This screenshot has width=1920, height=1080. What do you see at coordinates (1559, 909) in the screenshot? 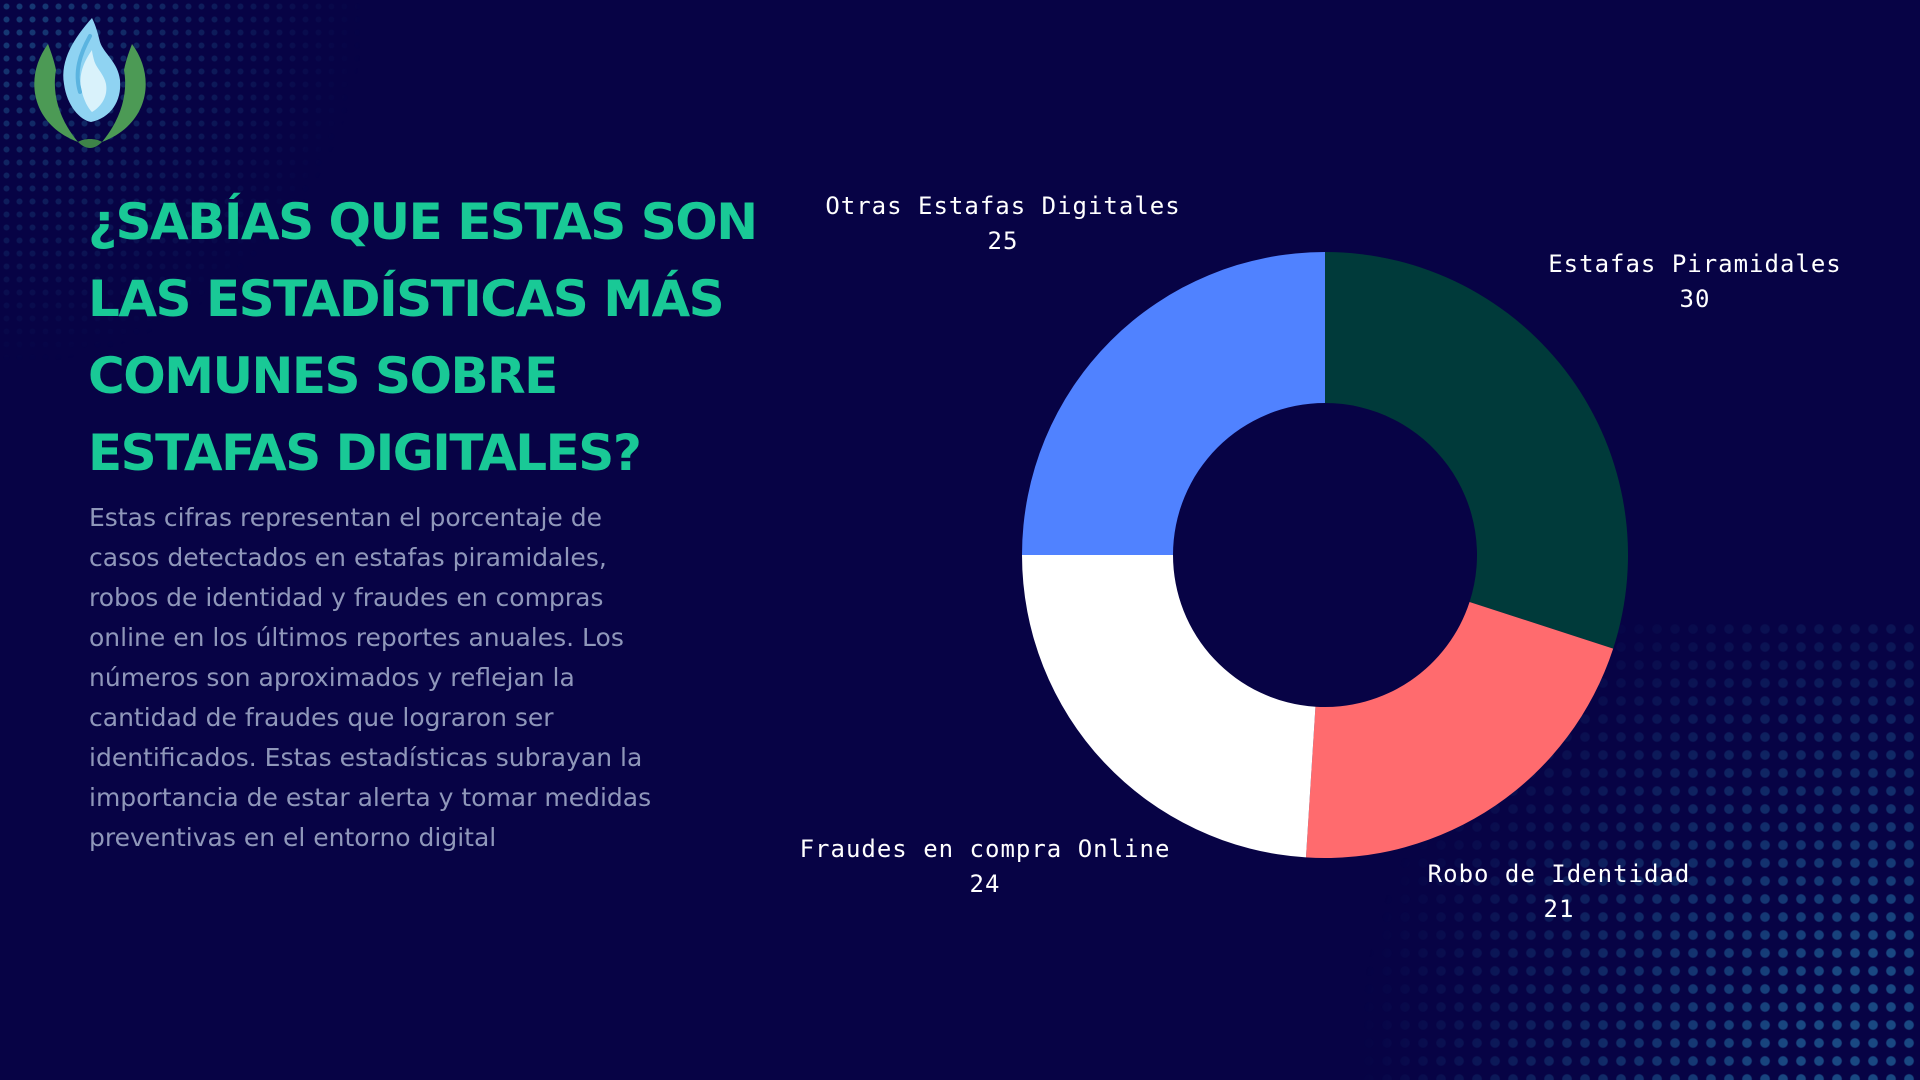
I see `slice-value-robo-de-identidad: 21` at bounding box center [1559, 909].